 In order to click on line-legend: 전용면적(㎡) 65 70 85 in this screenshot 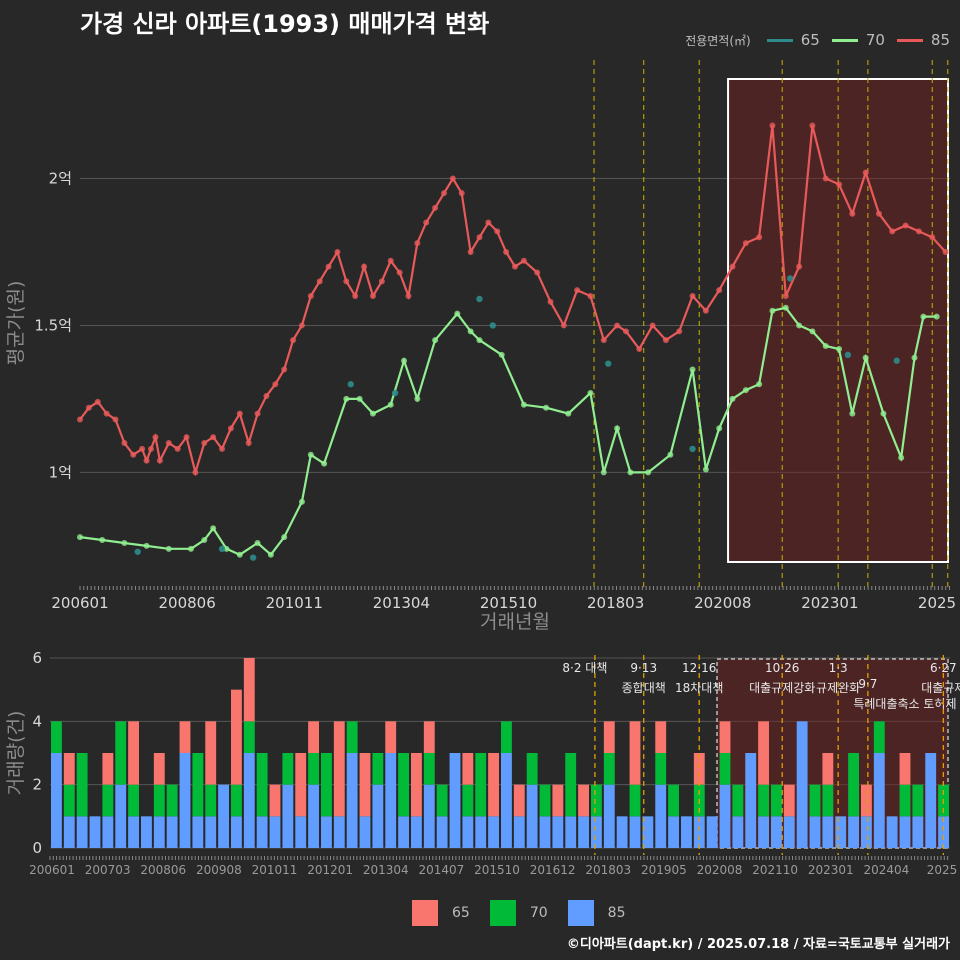, I will do `click(817, 40)`.